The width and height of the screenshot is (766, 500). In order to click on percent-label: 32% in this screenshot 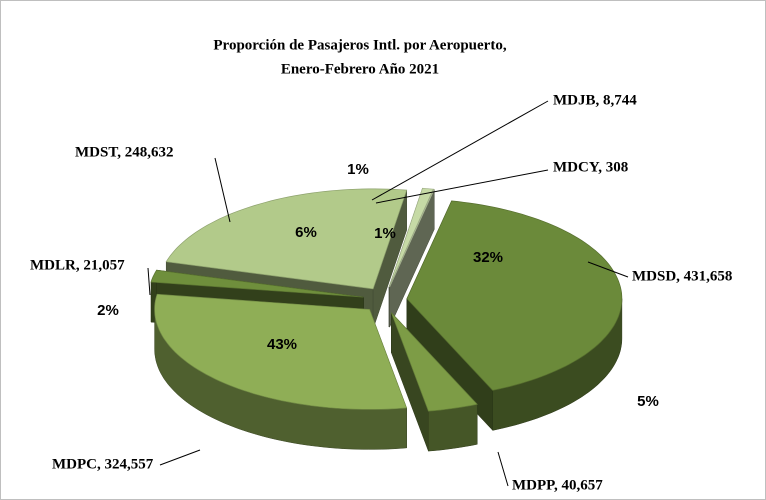, I will do `click(488, 257)`.